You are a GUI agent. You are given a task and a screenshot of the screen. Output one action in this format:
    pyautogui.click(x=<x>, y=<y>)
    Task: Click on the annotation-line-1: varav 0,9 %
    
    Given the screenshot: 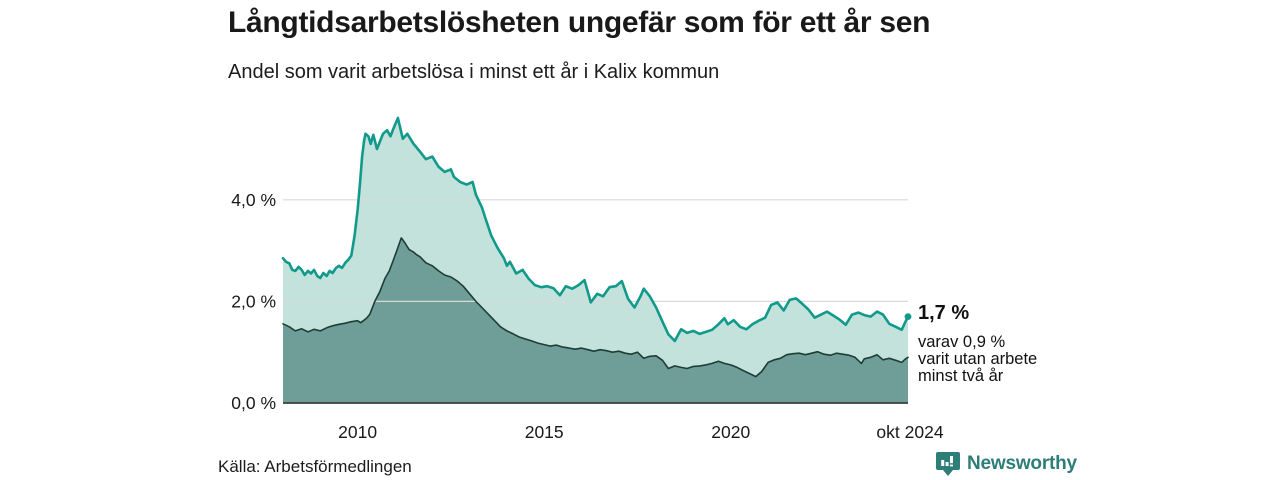 What is the action you would take?
    pyautogui.click(x=962, y=342)
    